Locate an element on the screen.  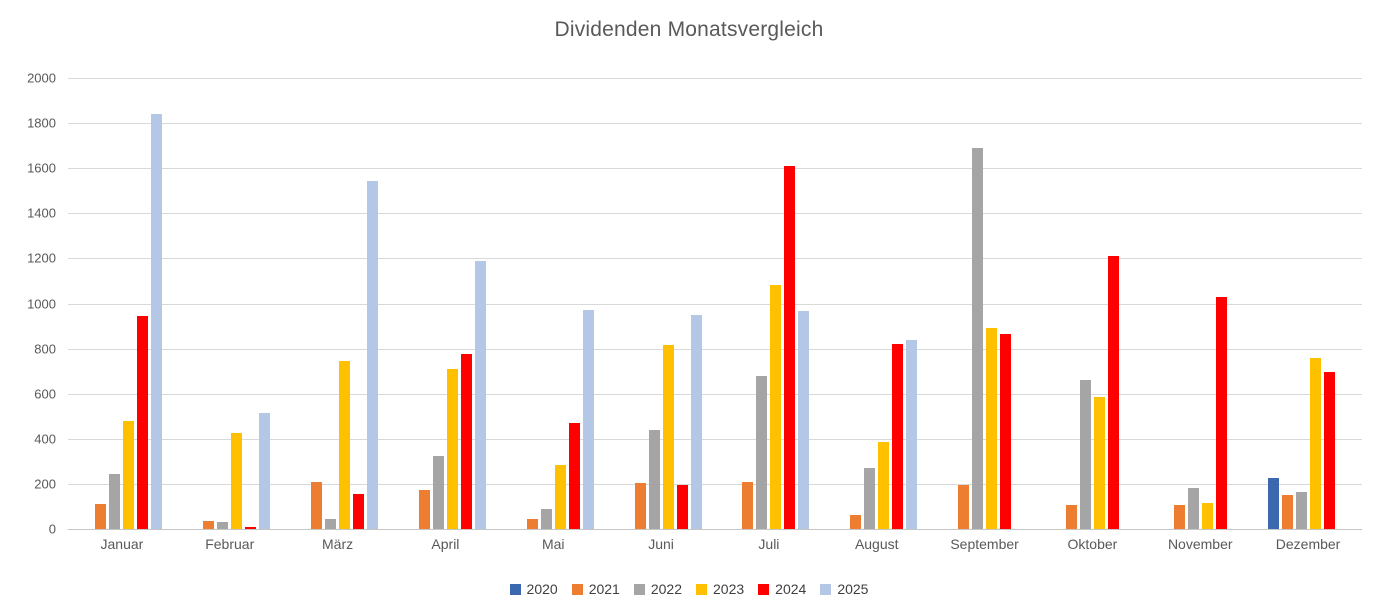
x-axis-label-Mai: Mai is located at coordinates (553, 544).